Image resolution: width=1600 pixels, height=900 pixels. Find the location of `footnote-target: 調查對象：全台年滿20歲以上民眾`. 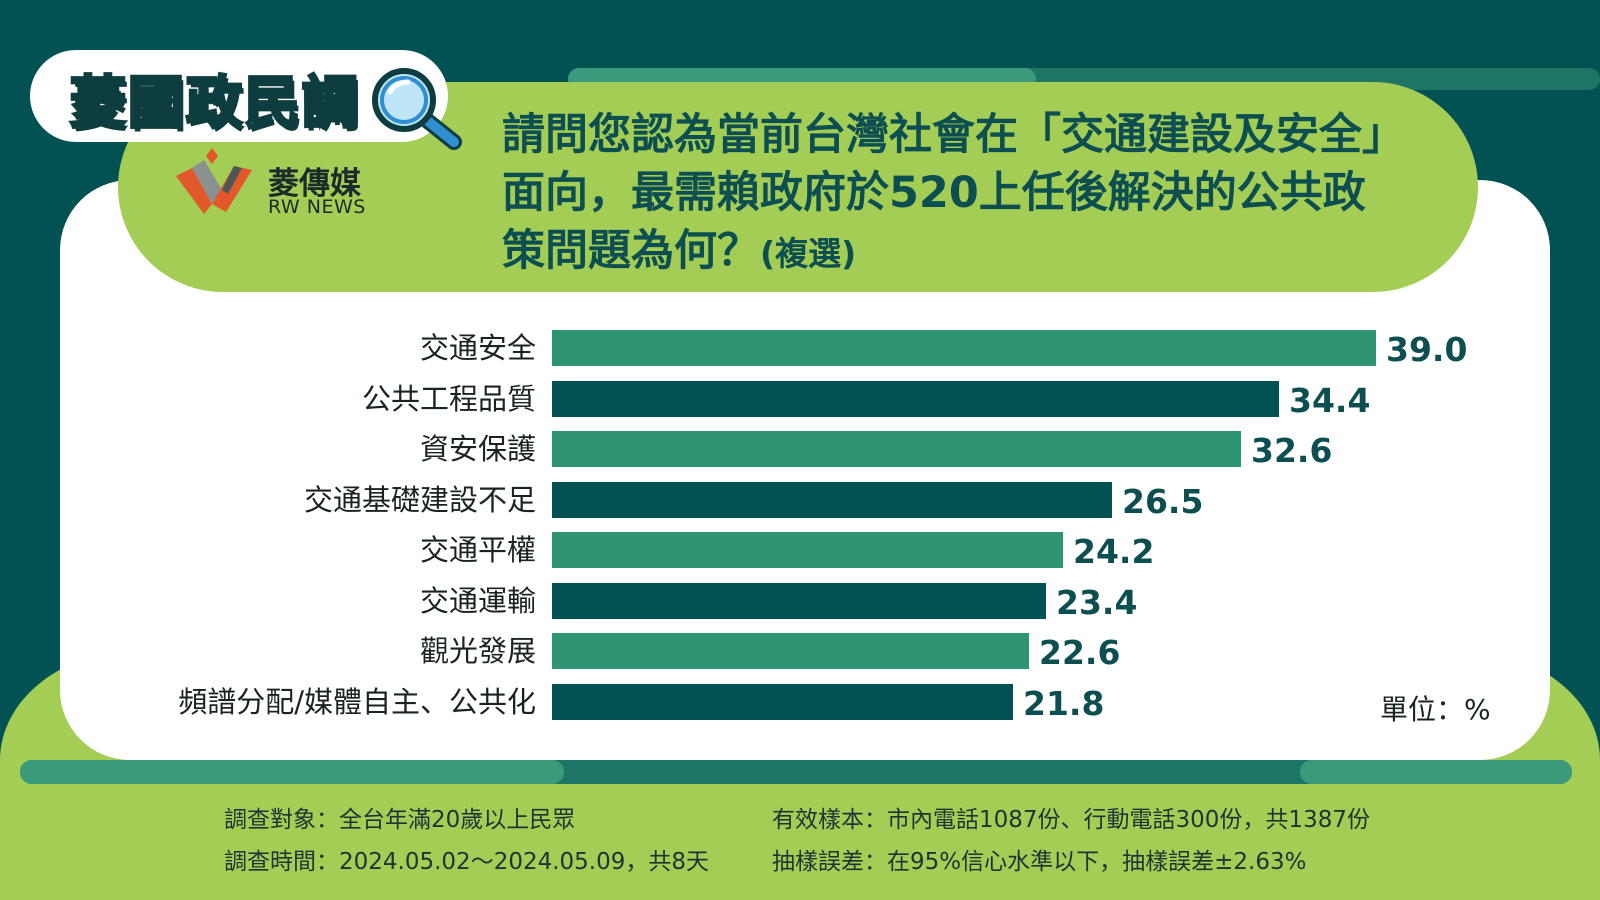

footnote-target: 調查對象：全台年滿20歲以上民眾 is located at coordinates (400, 820).